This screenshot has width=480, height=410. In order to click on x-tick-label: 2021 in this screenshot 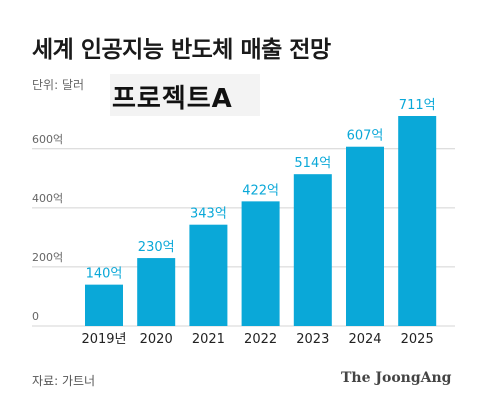, I will do `click(208, 339)`.